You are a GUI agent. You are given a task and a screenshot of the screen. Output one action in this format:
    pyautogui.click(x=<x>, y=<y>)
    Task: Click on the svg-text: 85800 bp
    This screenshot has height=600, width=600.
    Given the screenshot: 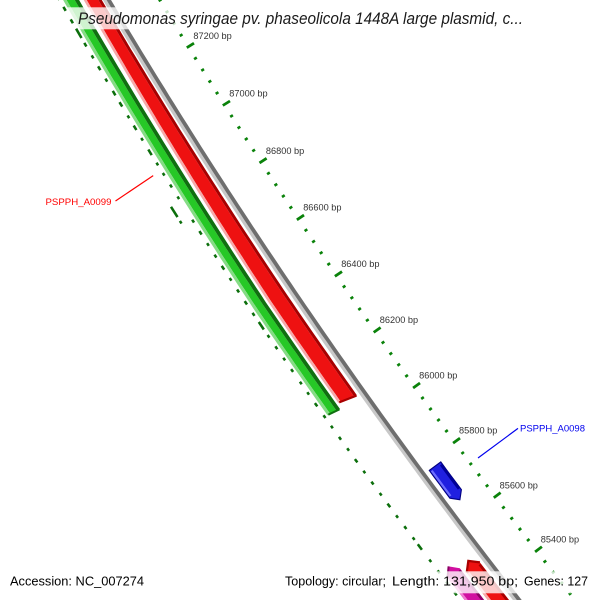 What is the action you would take?
    pyautogui.click(x=478, y=431)
    